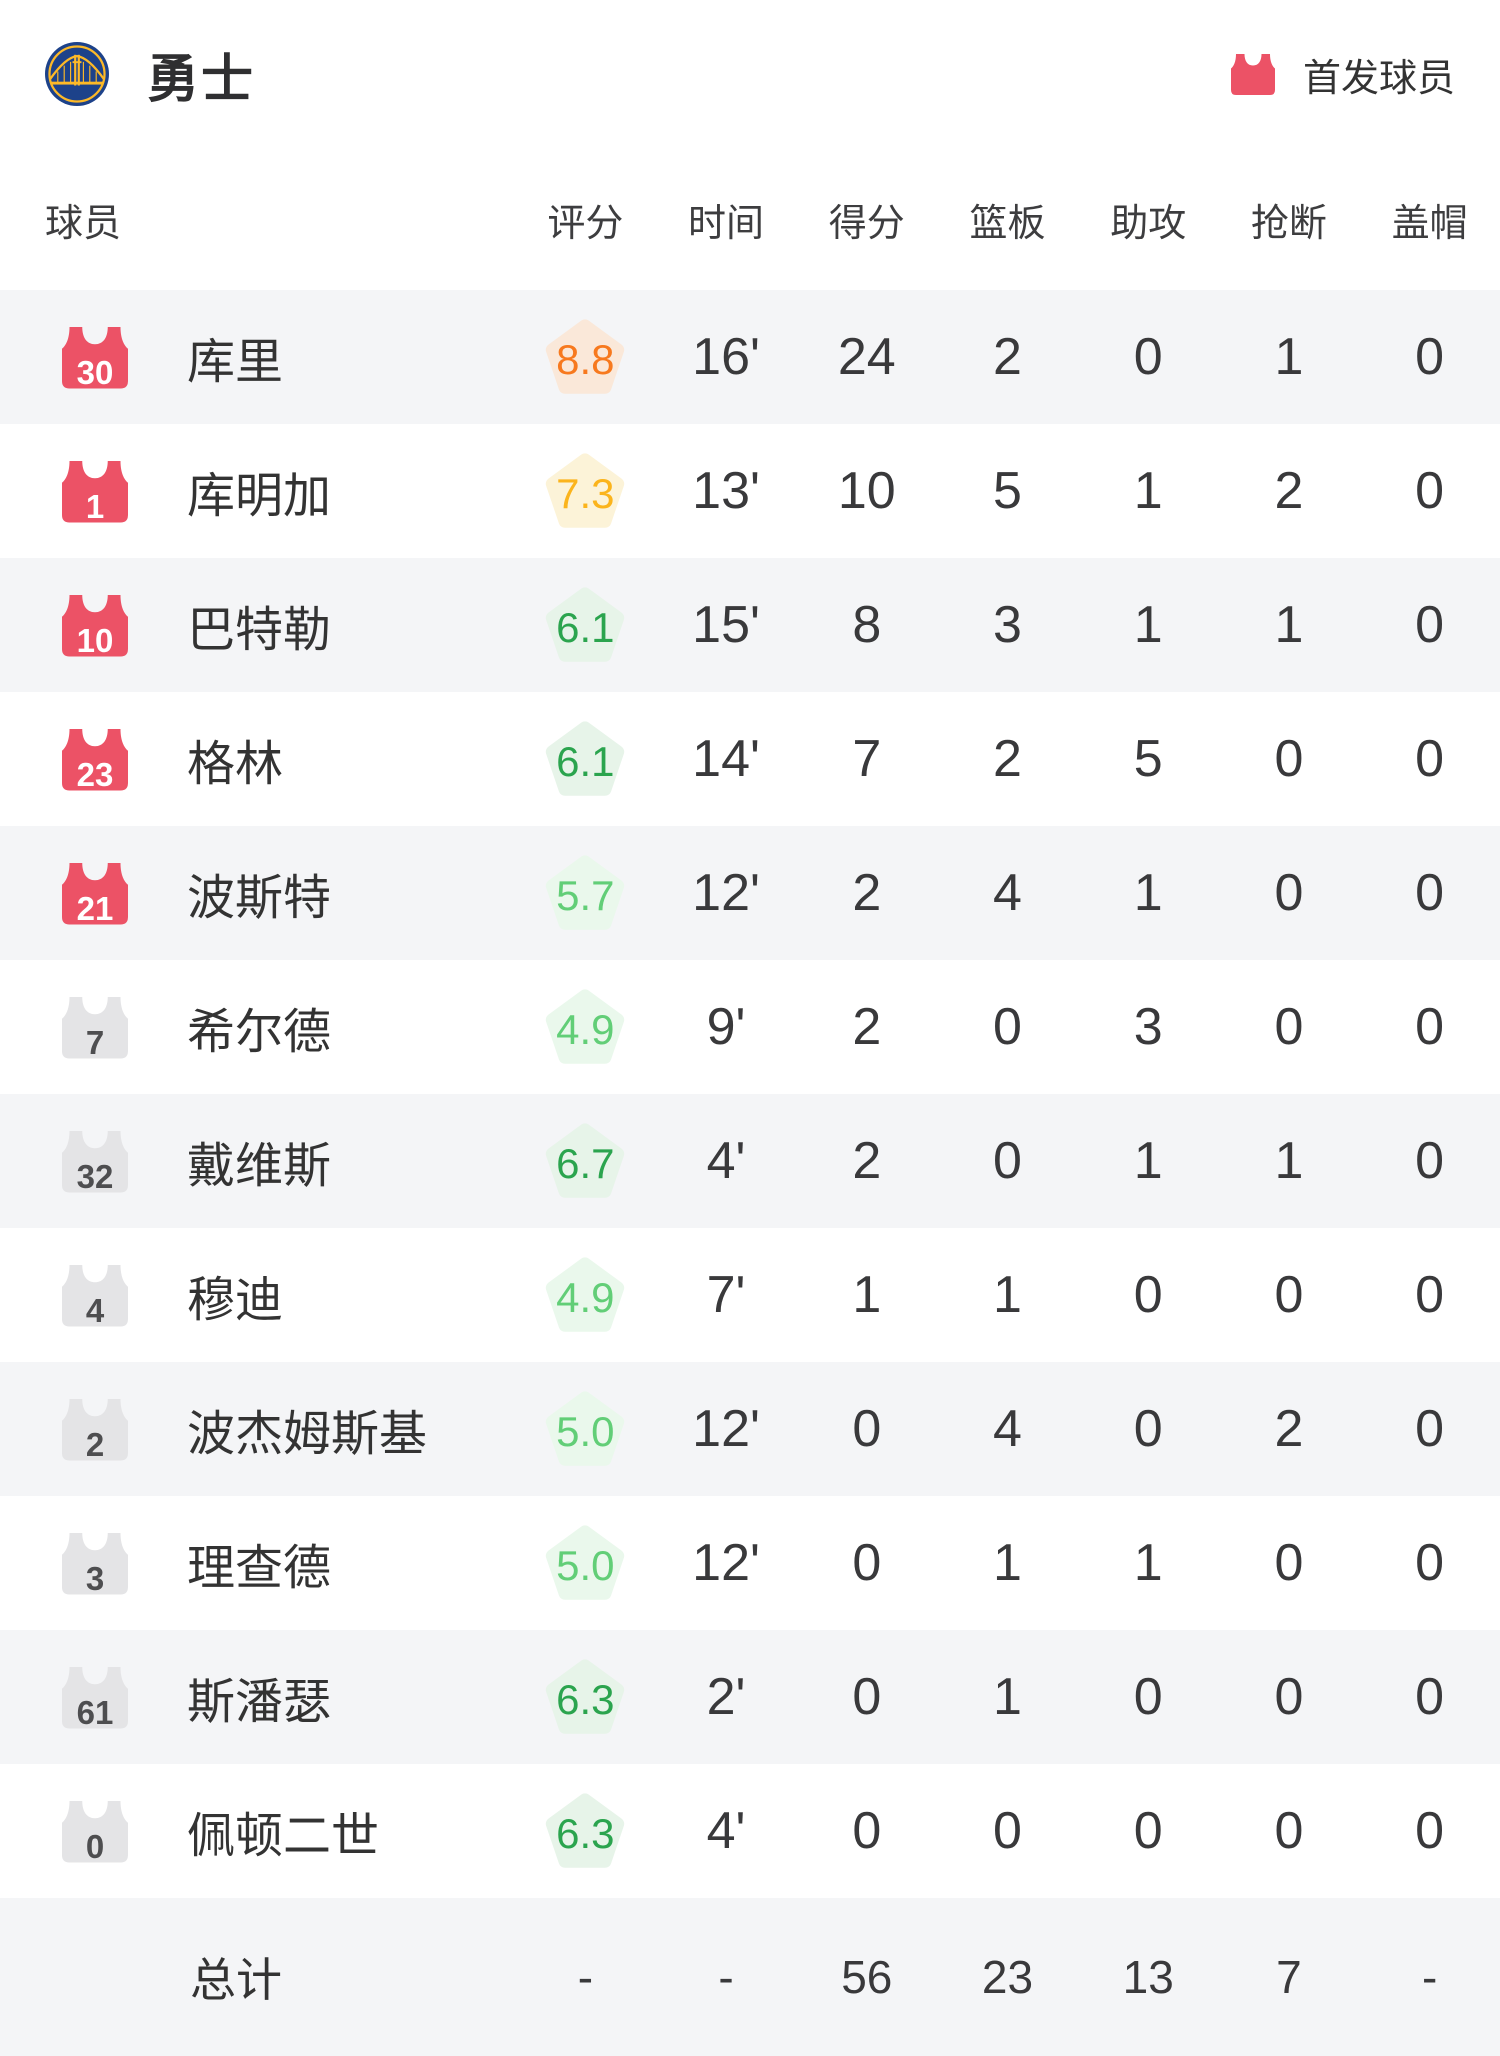 This screenshot has height=2056, width=1500. Describe the element at coordinates (585, 895) in the screenshot. I see `rating-value: 5.7` at that location.